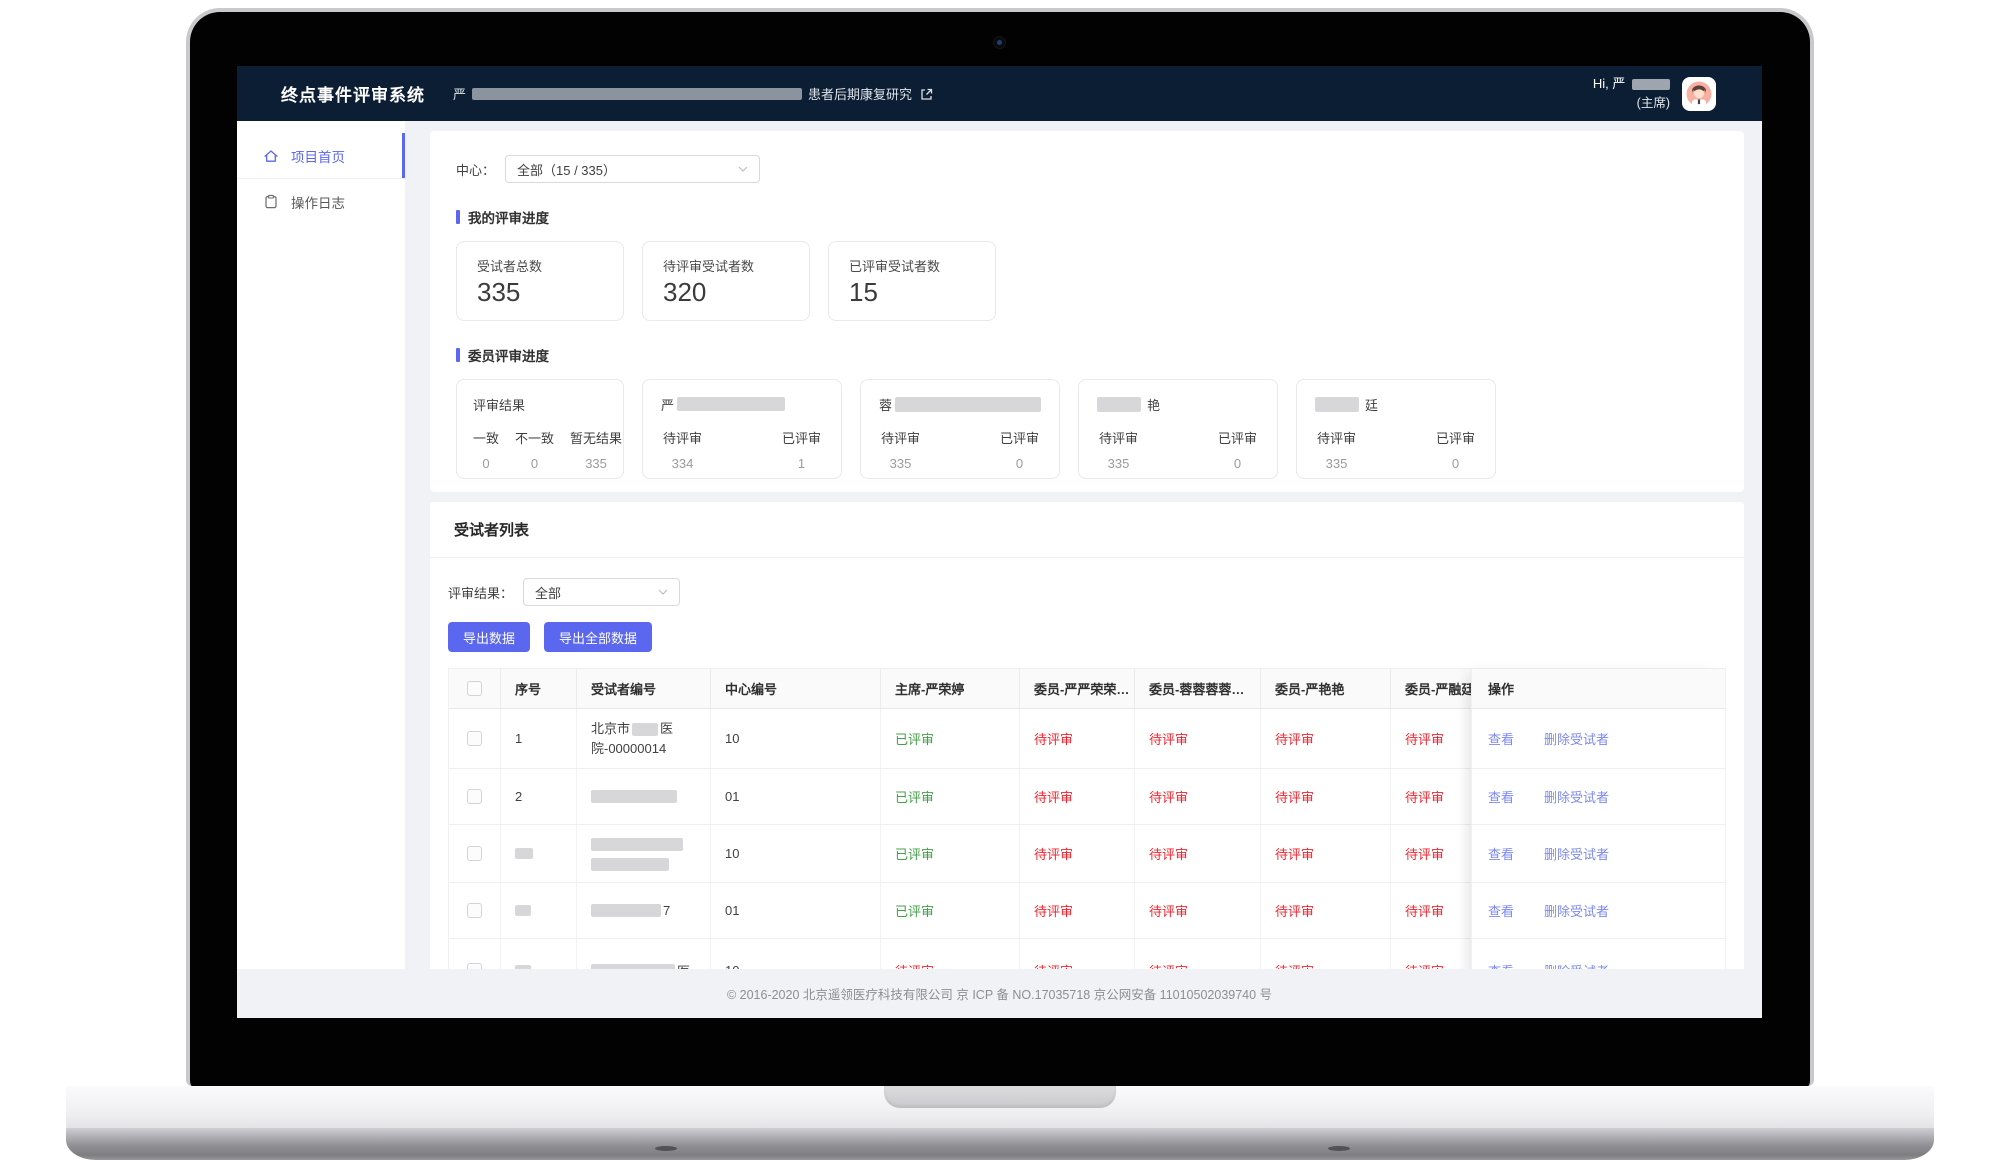  I want to click on top-navbar: 终点事件评审系统 严 患者后期康复研究 Hi, 严, so click(999, 93).